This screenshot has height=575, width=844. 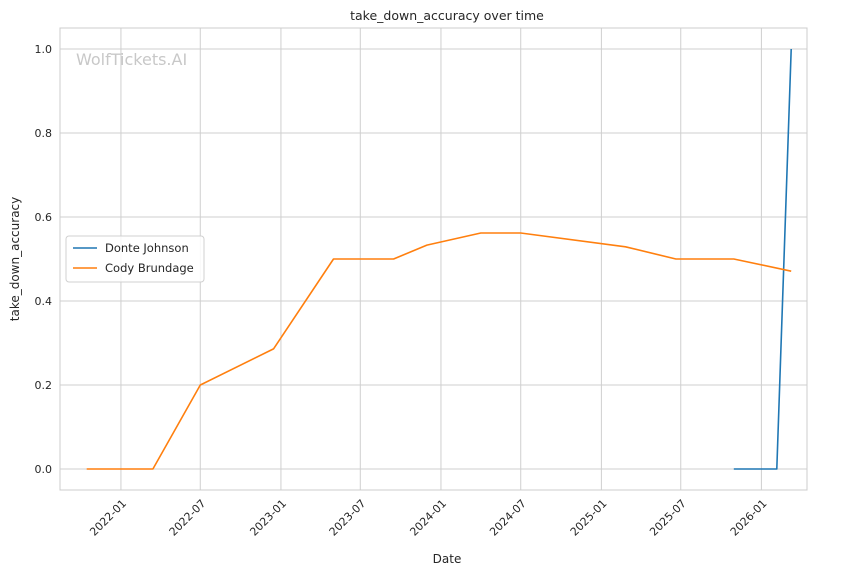 What do you see at coordinates (149, 268) in the screenshot?
I see `legend-label-cody-brundage: Cody Brundage` at bounding box center [149, 268].